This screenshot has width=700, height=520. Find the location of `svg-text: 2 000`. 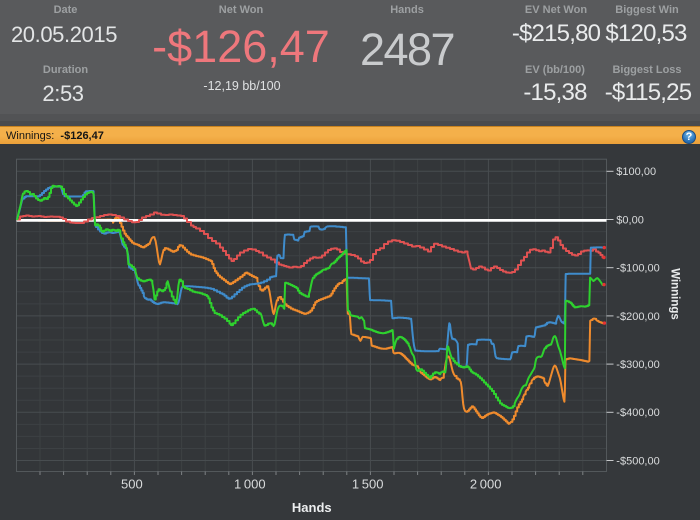

svg-text: 2 000 is located at coordinates (486, 484).